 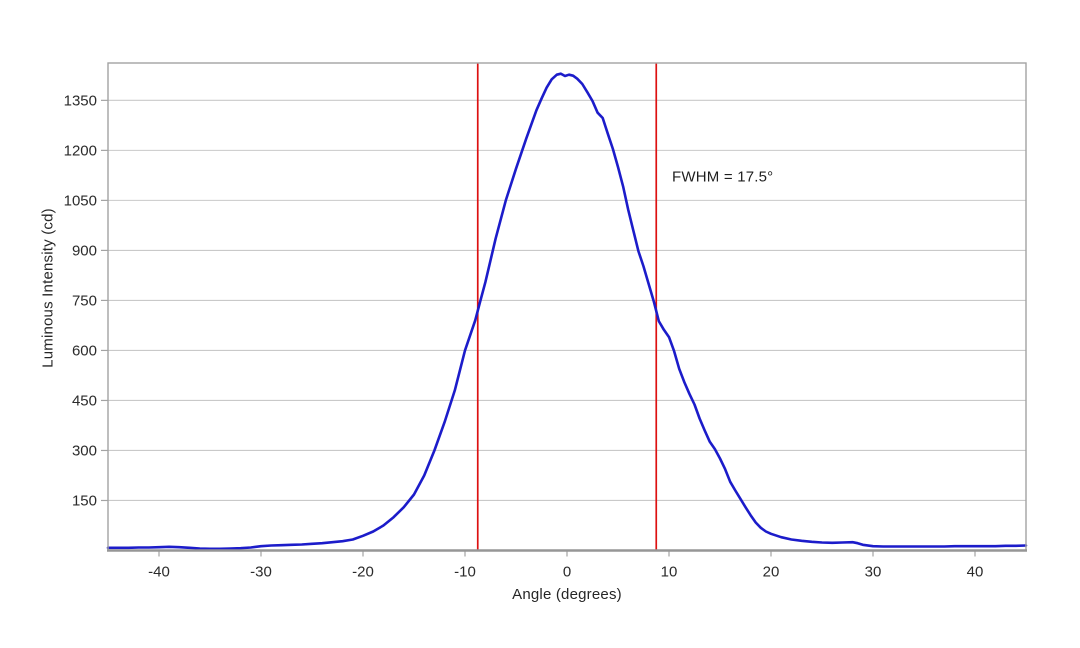 What do you see at coordinates (80, 200) in the screenshot?
I see `y-tick-label: 1050` at bounding box center [80, 200].